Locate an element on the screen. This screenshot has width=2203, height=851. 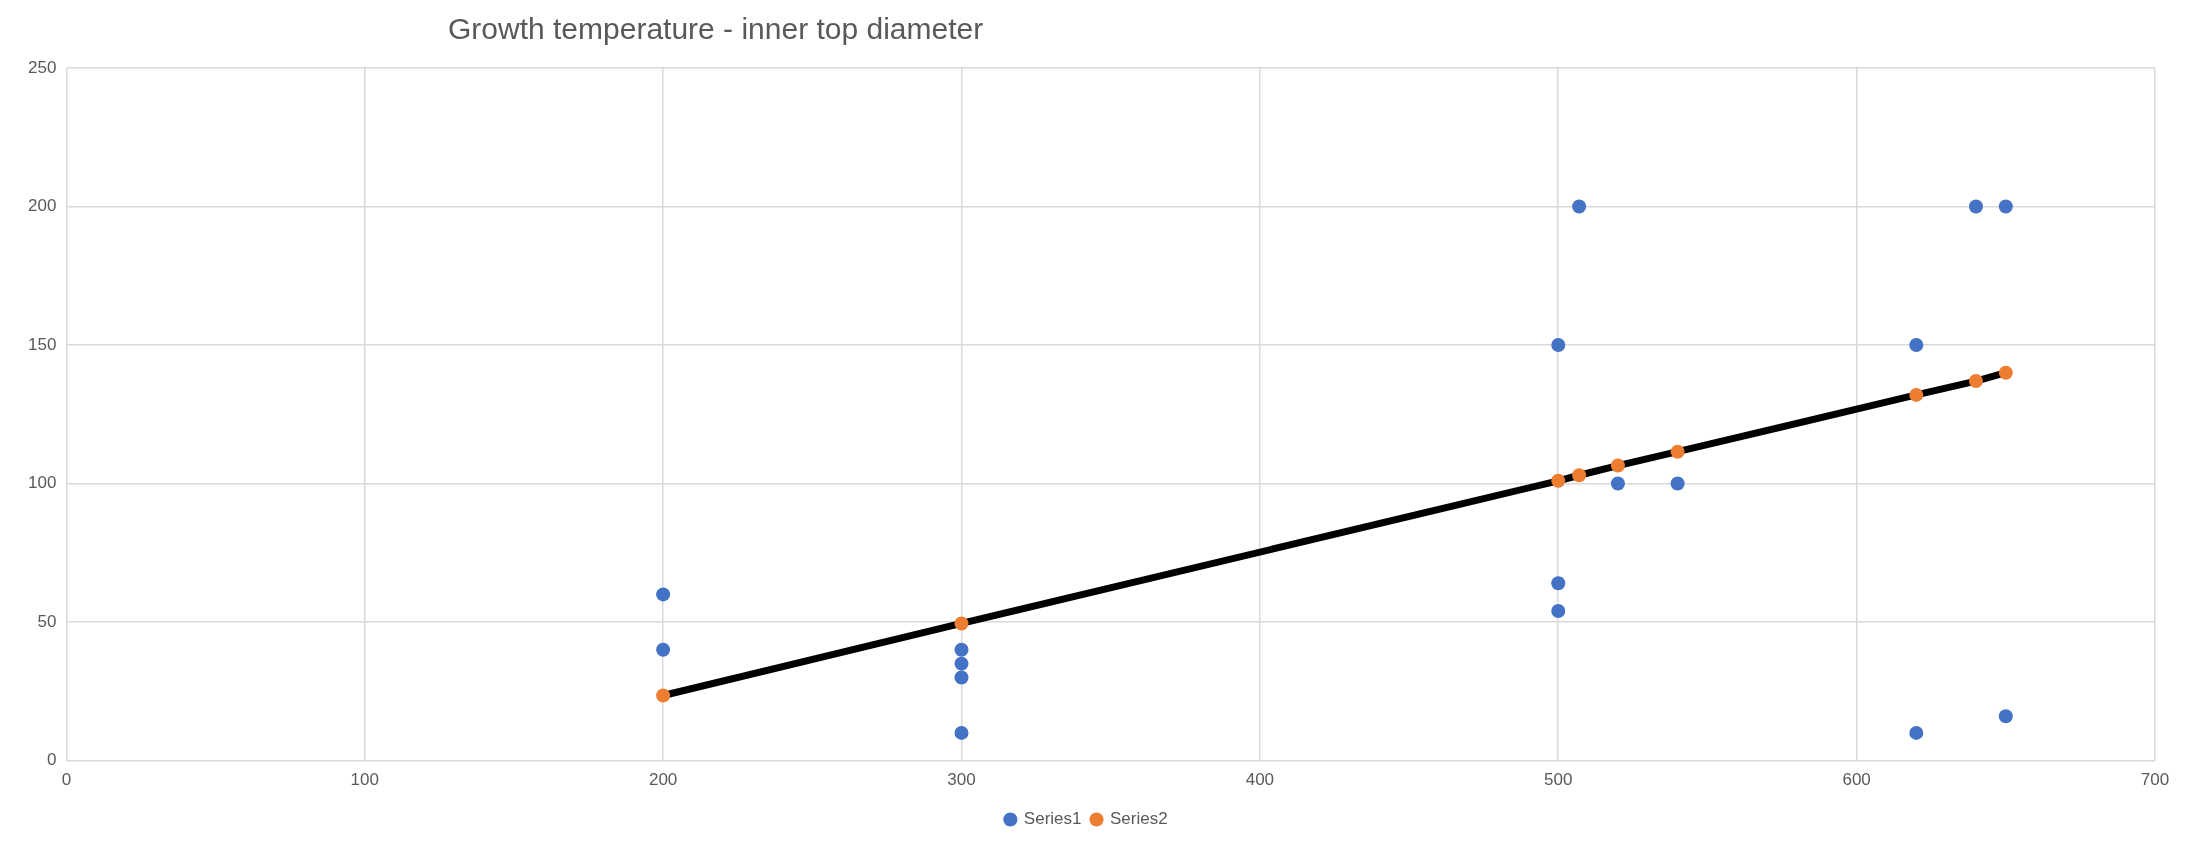
x-tick-label: 200 is located at coordinates (663, 780).